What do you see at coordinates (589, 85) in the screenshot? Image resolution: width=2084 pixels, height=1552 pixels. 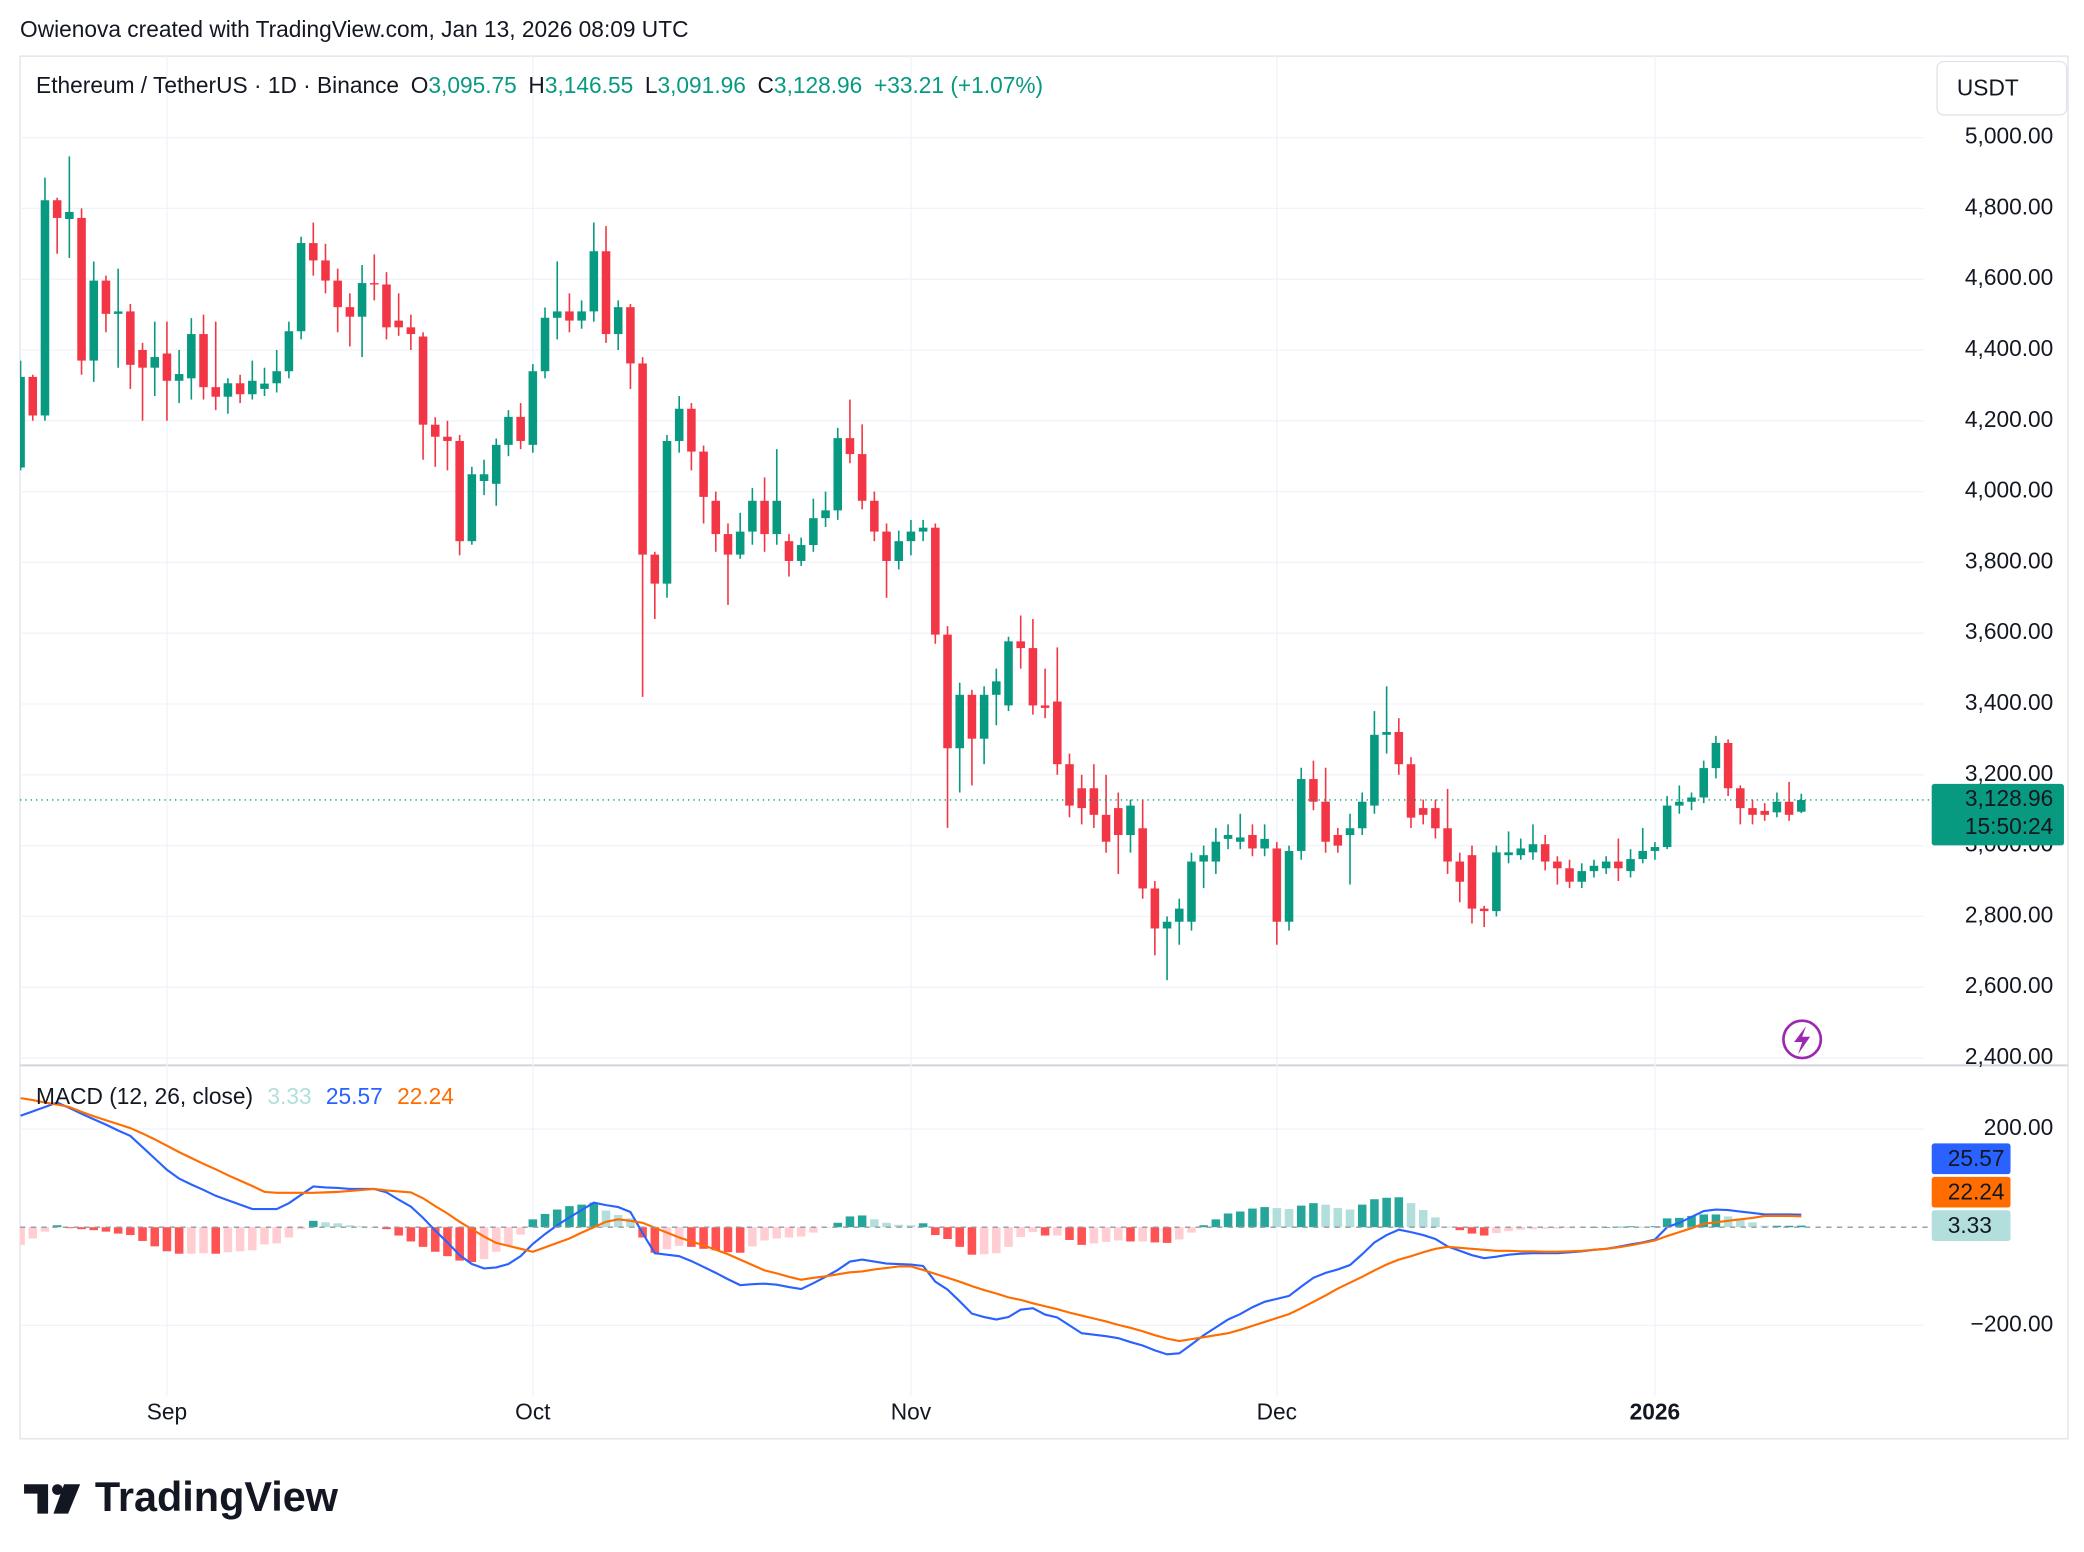 I see `legend-value: 3,146.55` at bounding box center [589, 85].